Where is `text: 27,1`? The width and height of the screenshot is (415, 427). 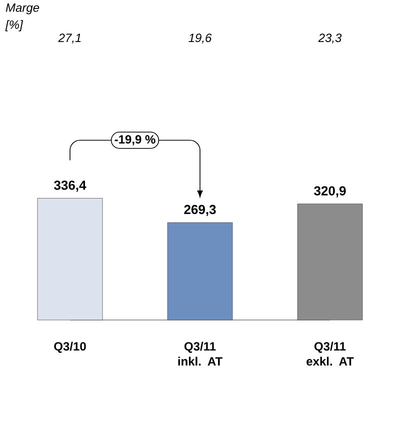
text: 27,1 is located at coordinates (69, 39).